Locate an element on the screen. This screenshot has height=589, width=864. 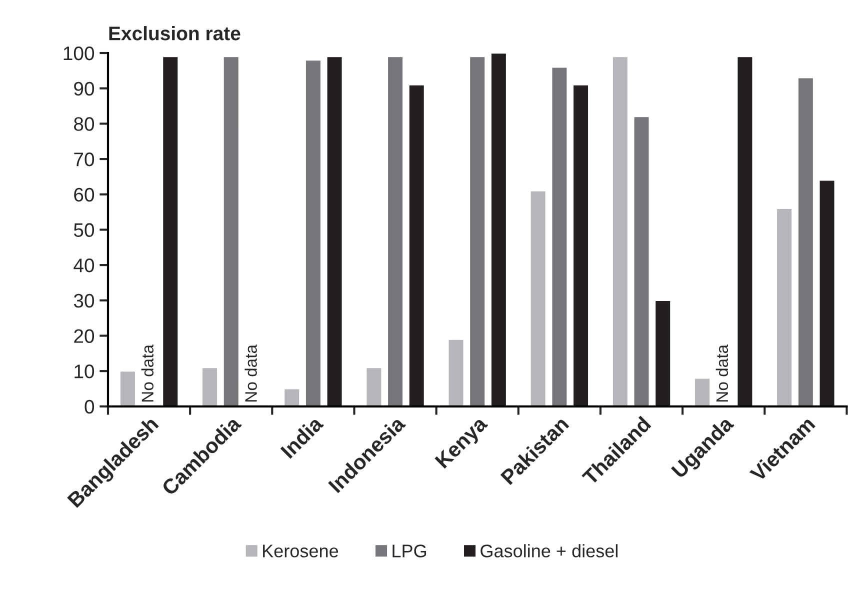
legend-label: Kerosene is located at coordinates (300, 551).